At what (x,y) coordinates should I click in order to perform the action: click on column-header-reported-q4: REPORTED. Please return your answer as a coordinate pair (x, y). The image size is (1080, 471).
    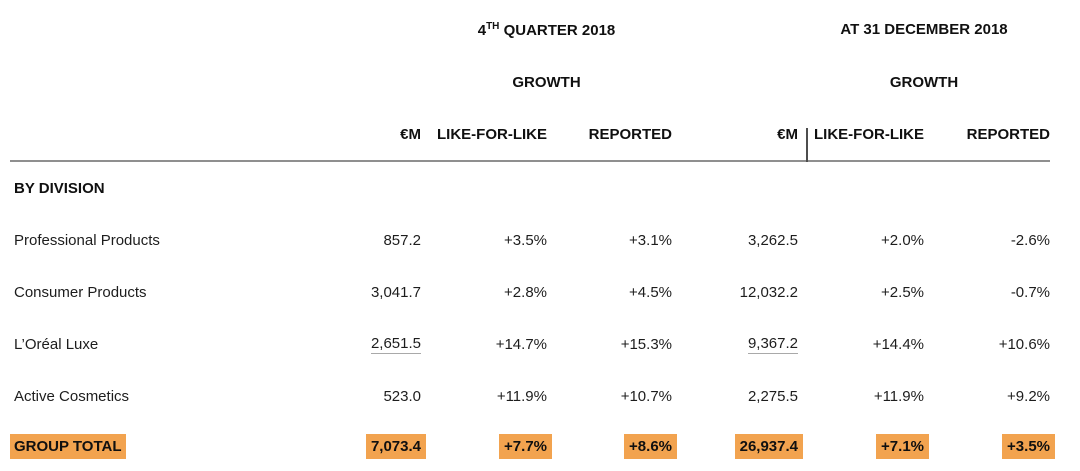
    Looking at the image, I should click on (630, 134).